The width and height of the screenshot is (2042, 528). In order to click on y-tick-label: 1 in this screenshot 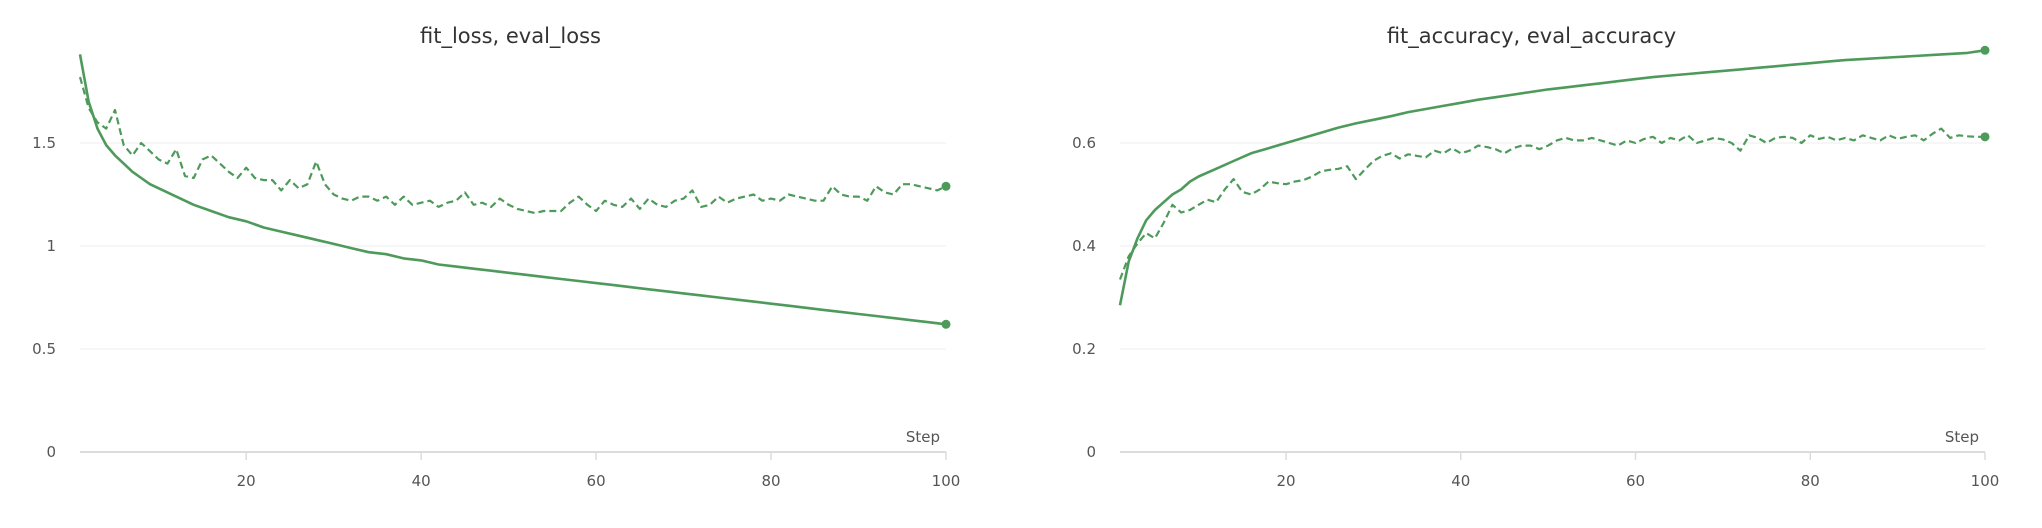, I will do `click(51, 246)`.